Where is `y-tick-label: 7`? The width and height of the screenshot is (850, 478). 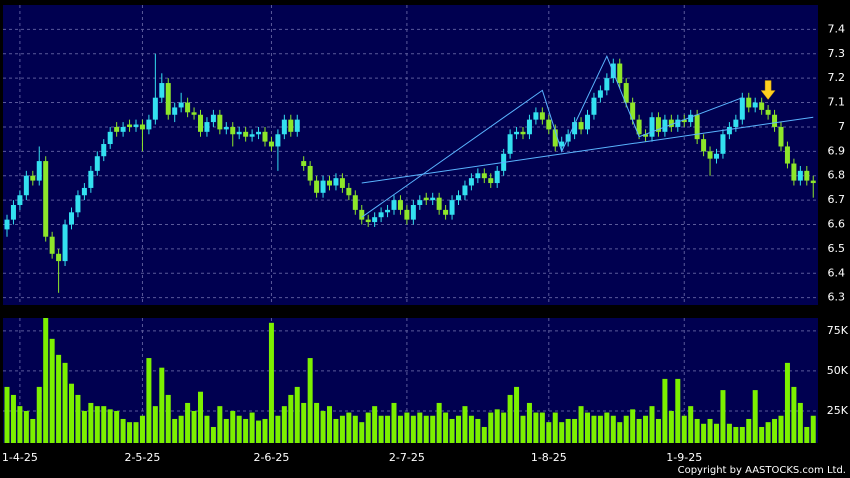 y-tick-label: 7 is located at coordinates (841, 126).